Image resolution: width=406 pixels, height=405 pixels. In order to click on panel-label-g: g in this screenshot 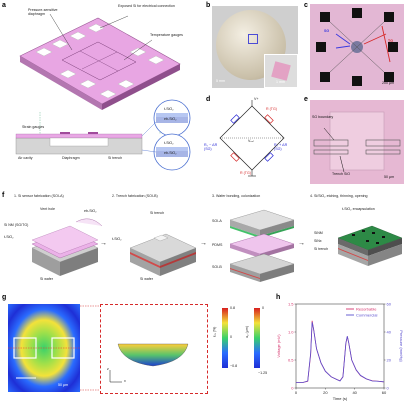, I will do `click(4, 297)`.